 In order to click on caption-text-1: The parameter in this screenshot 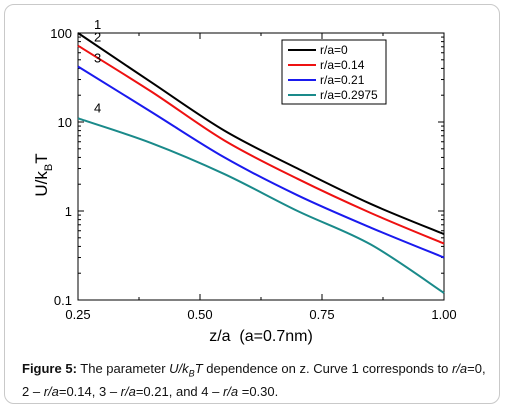, I will do `click(123, 368)`.